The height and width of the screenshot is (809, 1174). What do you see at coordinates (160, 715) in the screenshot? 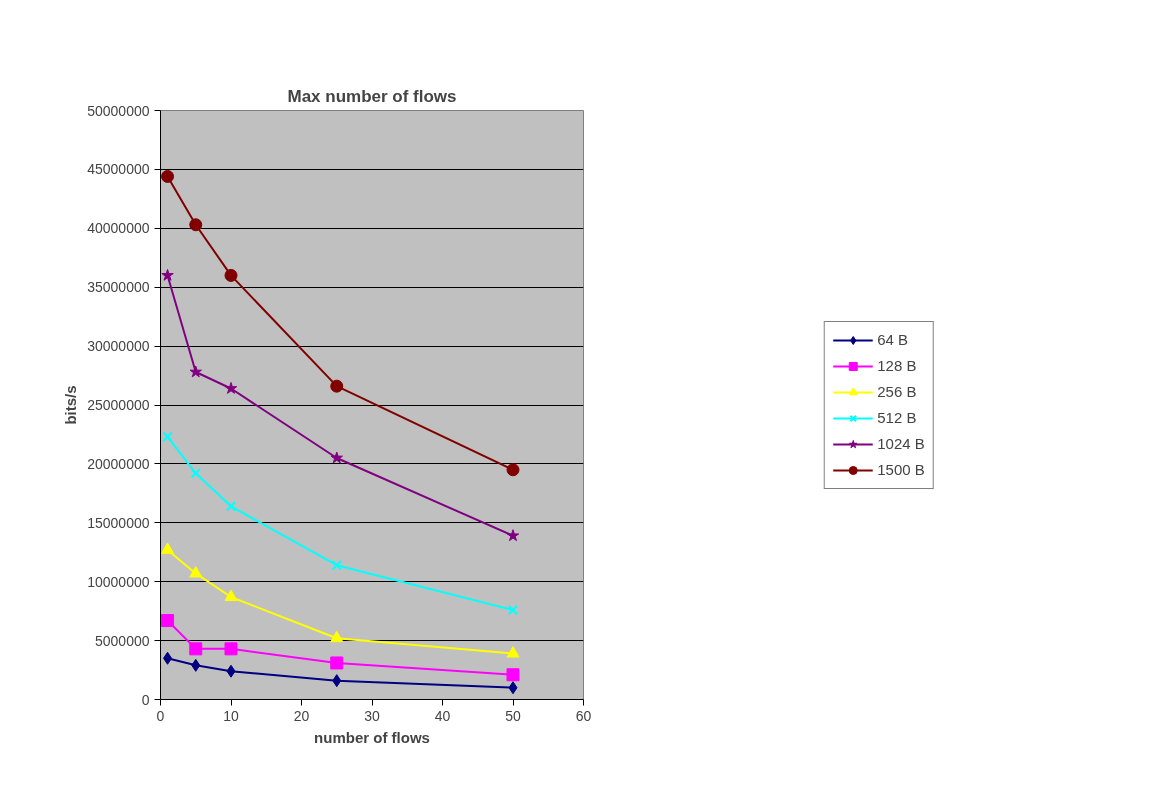
I see `x-tick-label: 0` at bounding box center [160, 715].